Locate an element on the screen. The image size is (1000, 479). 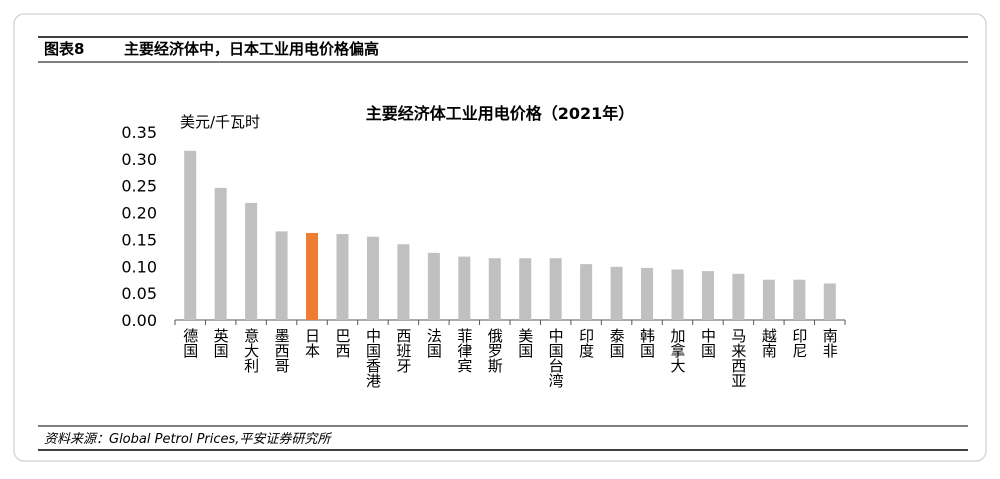
x-tick-label: 西班牙 is located at coordinates (403, 351).